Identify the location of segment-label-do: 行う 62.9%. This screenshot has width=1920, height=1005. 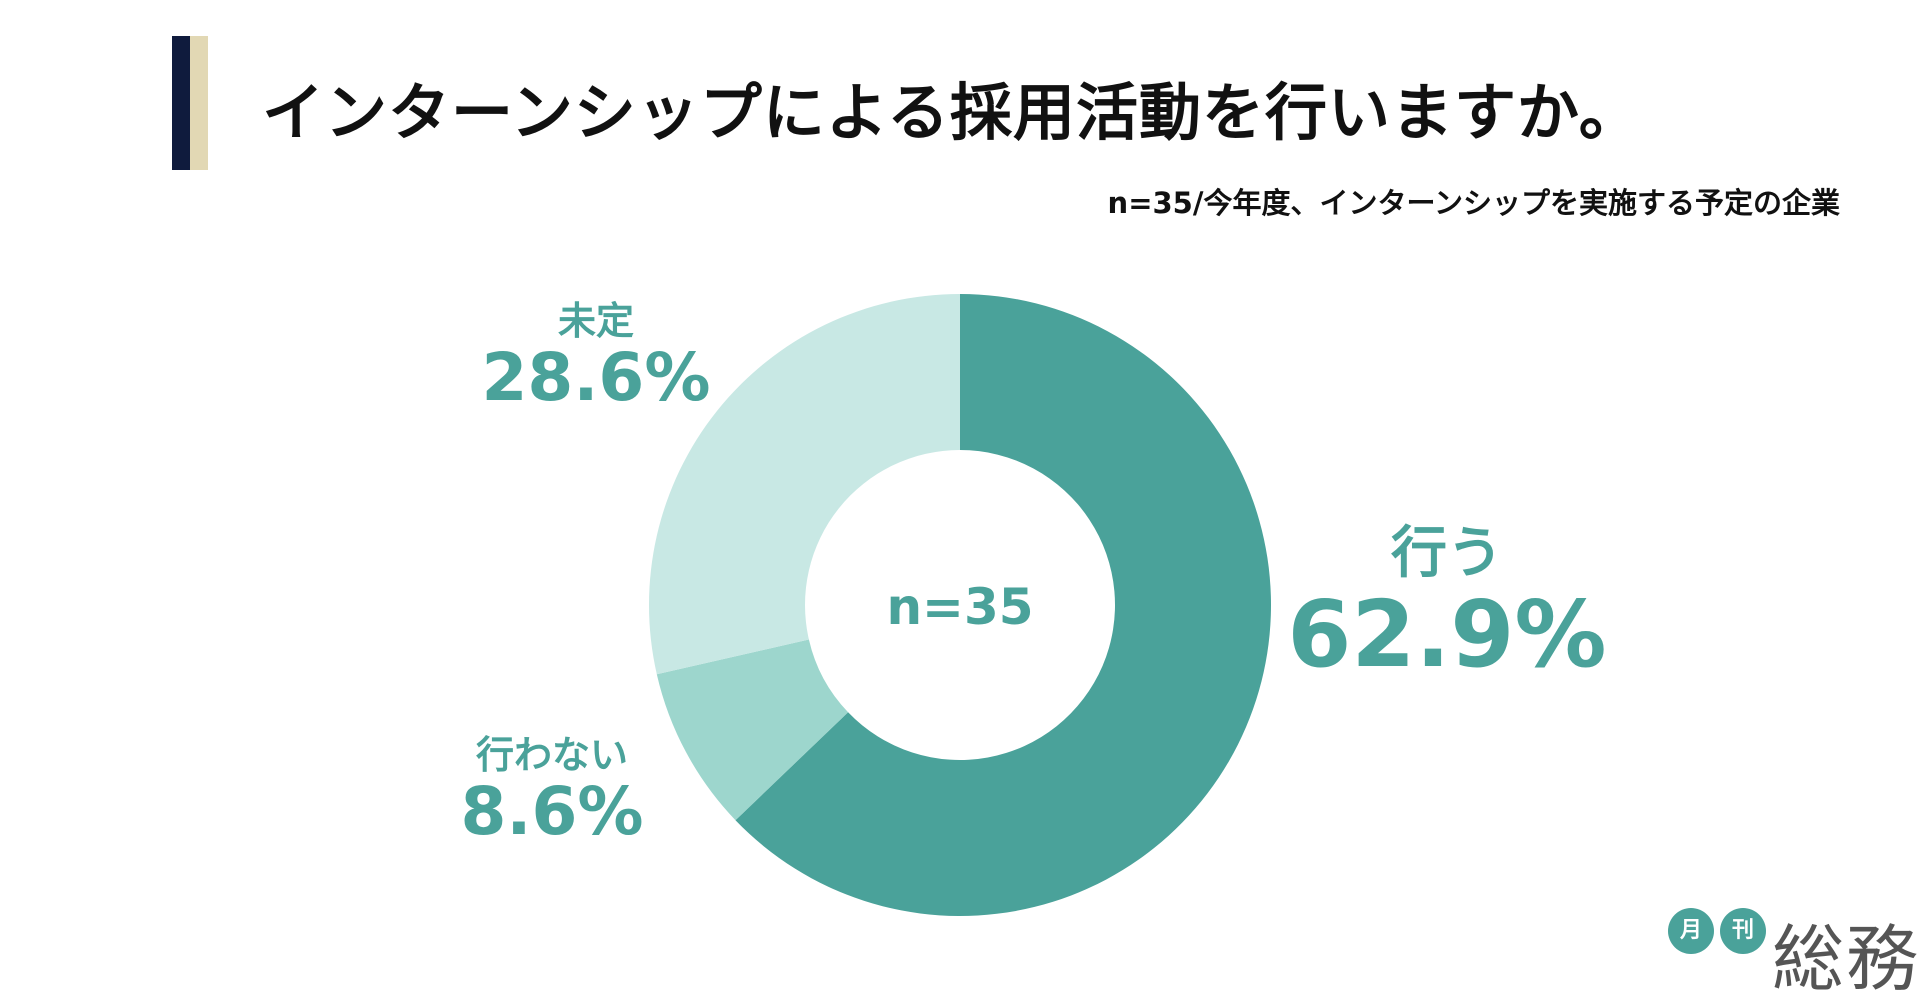
(1446, 594).